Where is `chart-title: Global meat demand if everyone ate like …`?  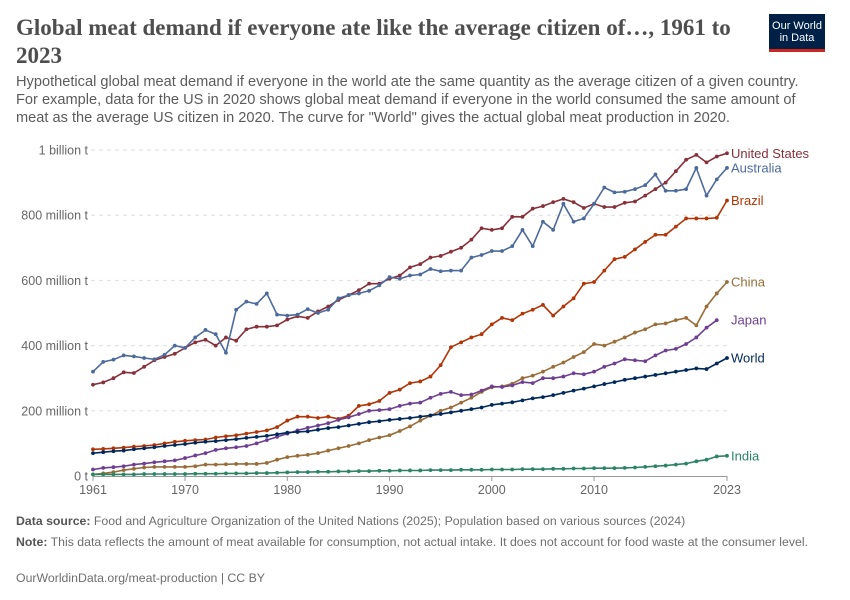 chart-title: Global meat demand if everyone ate like … is located at coordinates (373, 41).